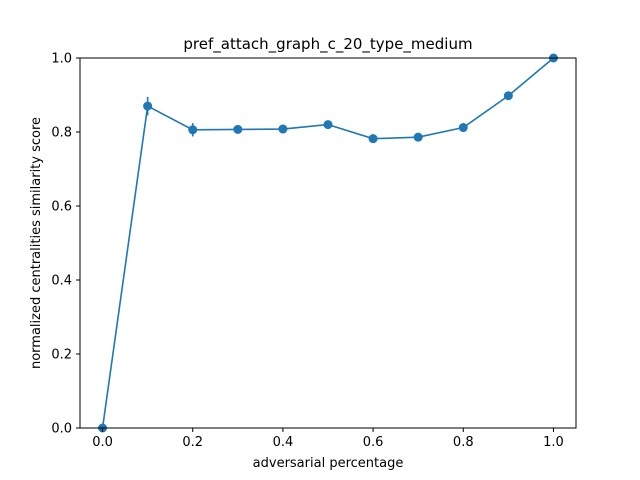  I want to click on y-tick-label: 1.0, so click(61, 59).